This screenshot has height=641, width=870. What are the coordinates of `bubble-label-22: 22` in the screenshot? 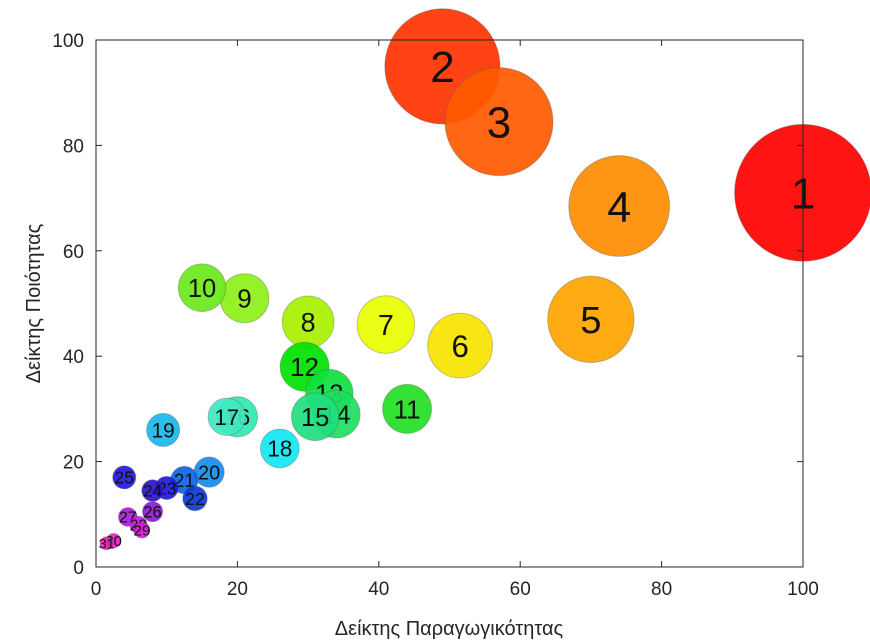 It's located at (195, 499).